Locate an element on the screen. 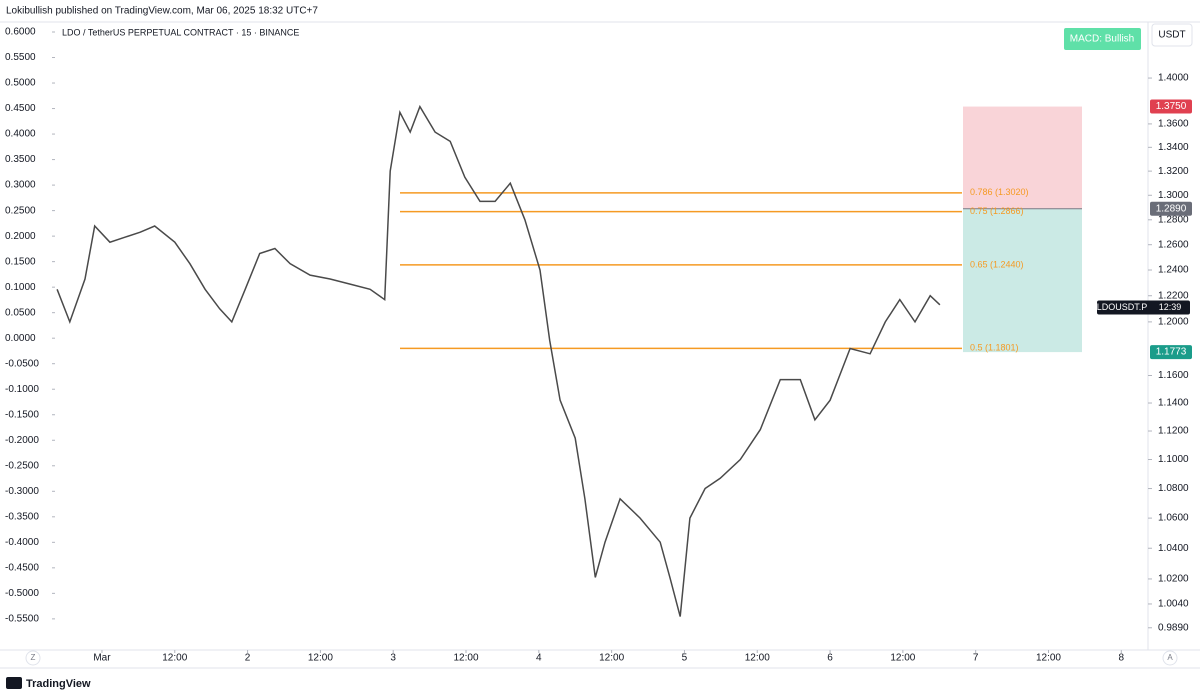 This screenshot has width=1200, height=695. y-tick-label: 1.4000 is located at coordinates (1173, 78).